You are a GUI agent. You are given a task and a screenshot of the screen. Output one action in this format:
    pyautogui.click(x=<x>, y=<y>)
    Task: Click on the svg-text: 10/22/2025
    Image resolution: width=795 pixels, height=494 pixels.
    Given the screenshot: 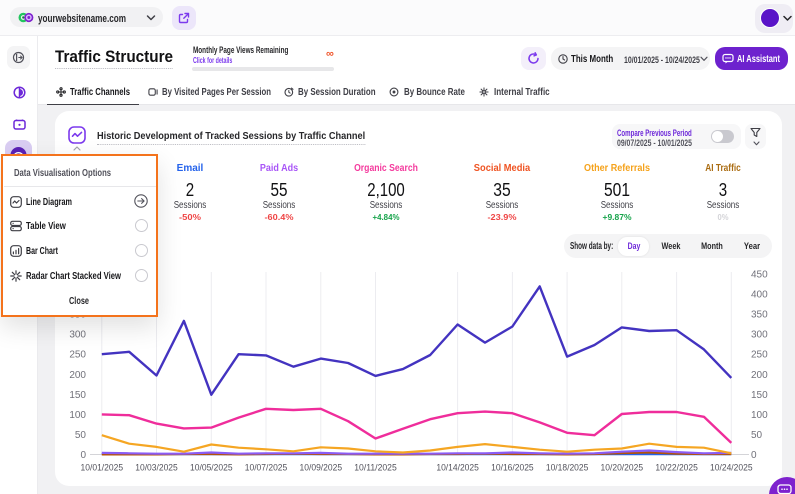 What is the action you would take?
    pyautogui.click(x=676, y=468)
    